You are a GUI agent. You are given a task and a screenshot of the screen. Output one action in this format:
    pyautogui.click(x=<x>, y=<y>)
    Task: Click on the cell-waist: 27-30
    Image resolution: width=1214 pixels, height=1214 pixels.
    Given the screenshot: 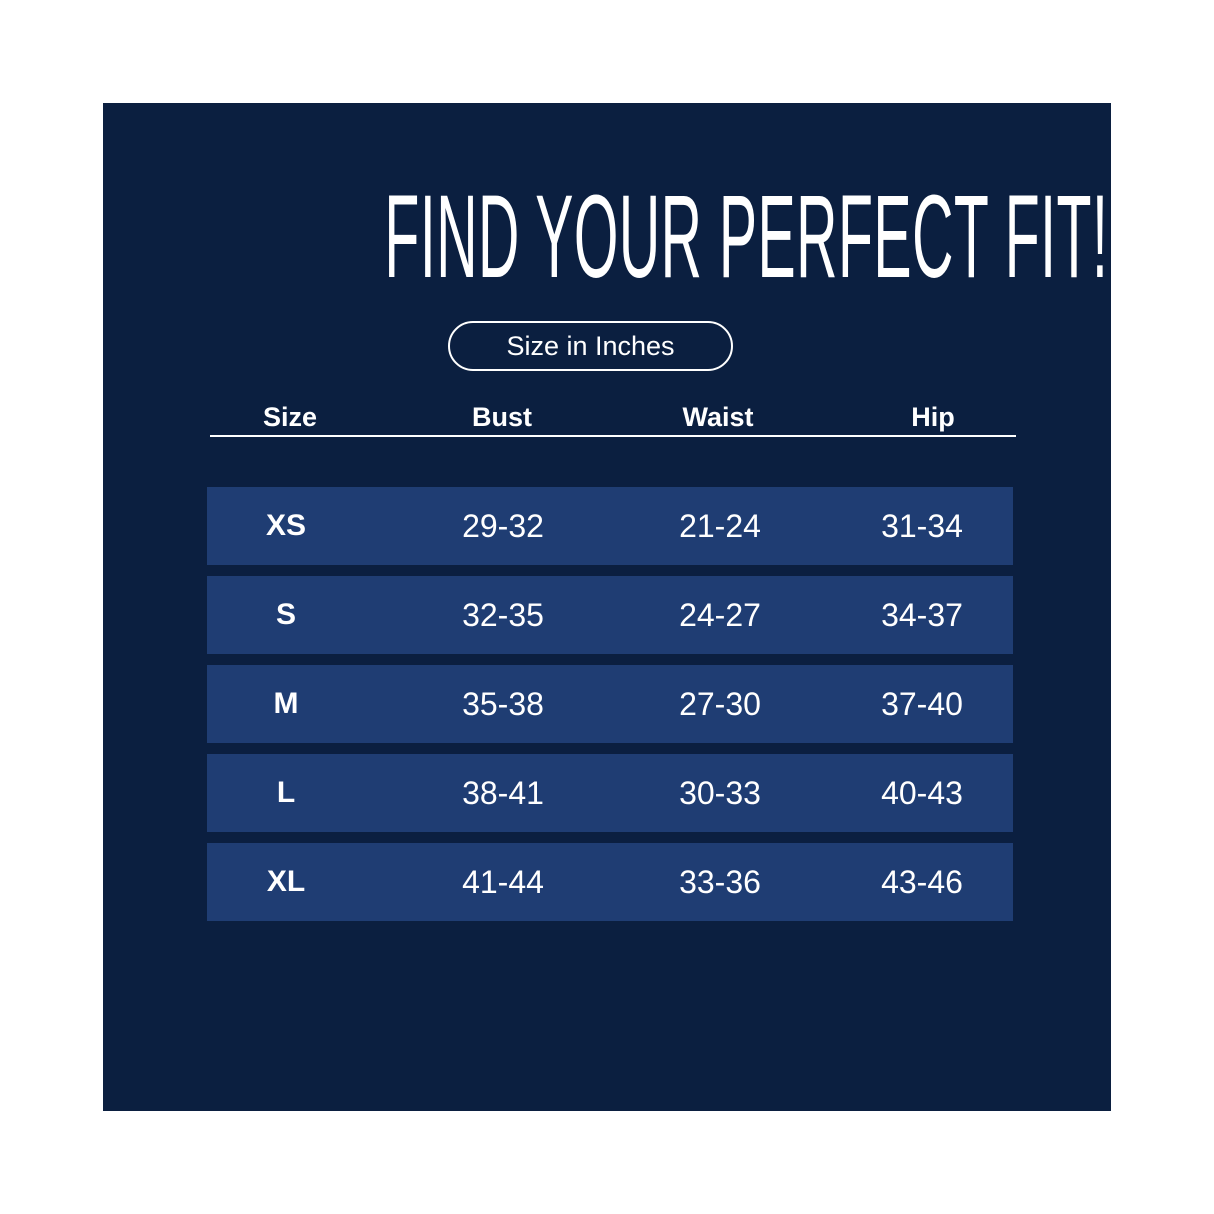 What is the action you would take?
    pyautogui.click(x=720, y=704)
    